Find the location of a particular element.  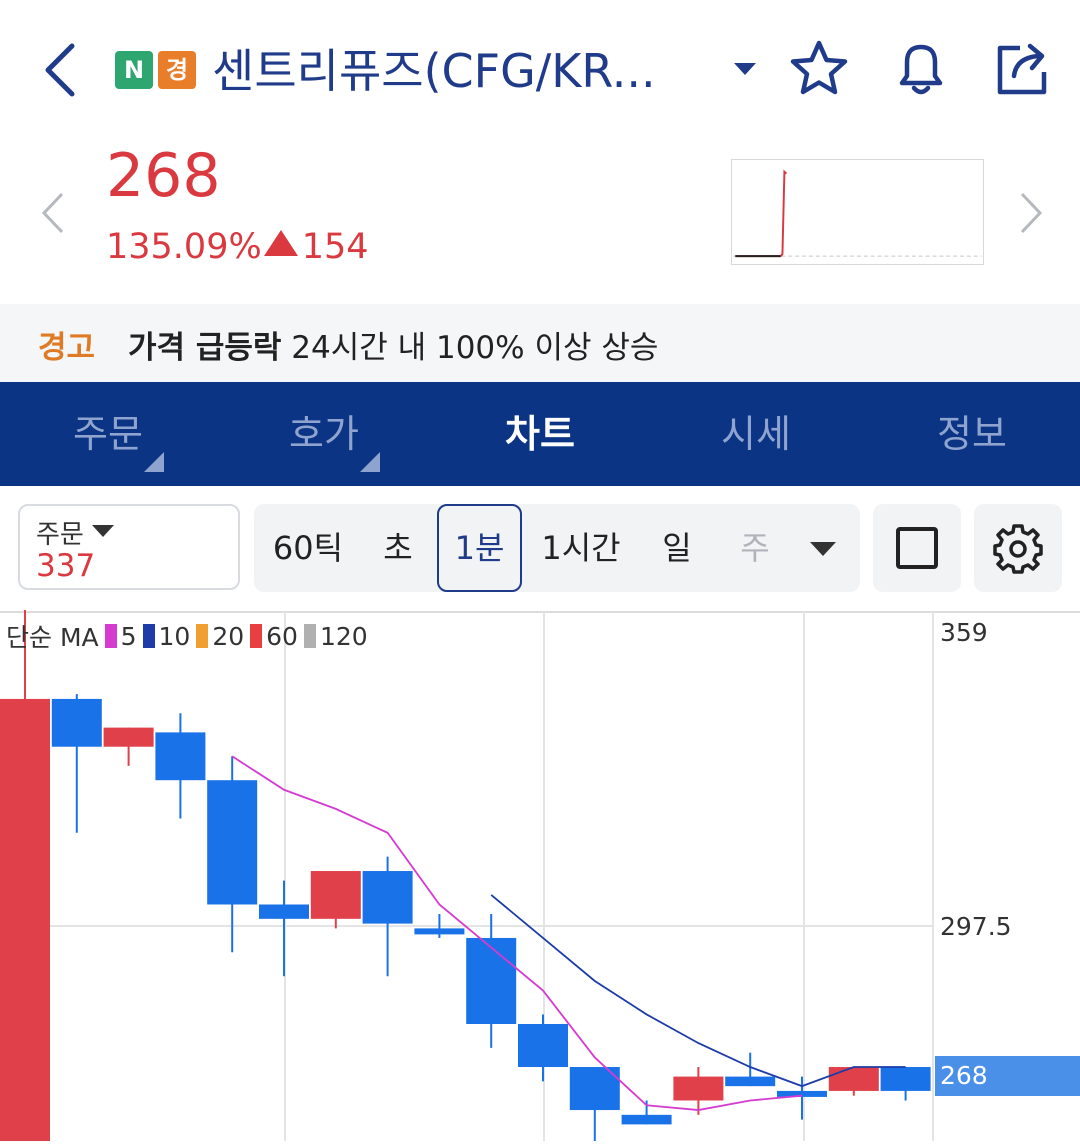

more-intervals-chevron-icon is located at coordinates (823, 549).